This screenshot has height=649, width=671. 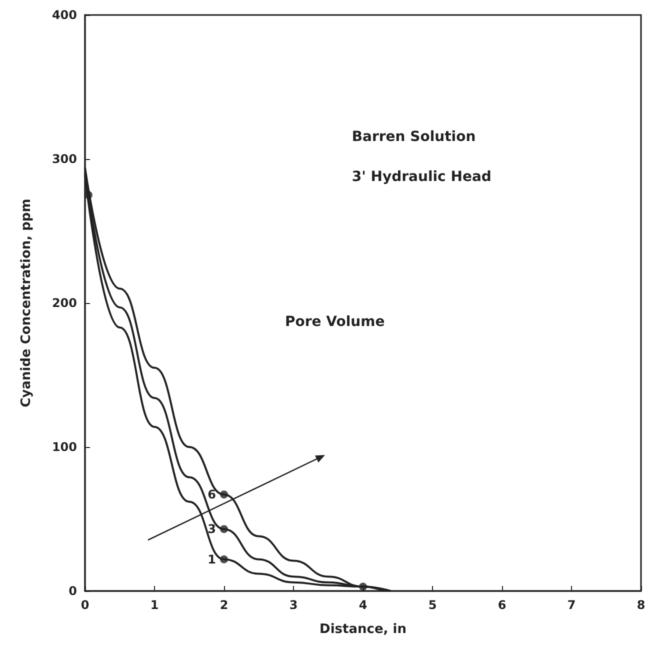 What do you see at coordinates (212, 529) in the screenshot?
I see `series-label: 3` at bounding box center [212, 529].